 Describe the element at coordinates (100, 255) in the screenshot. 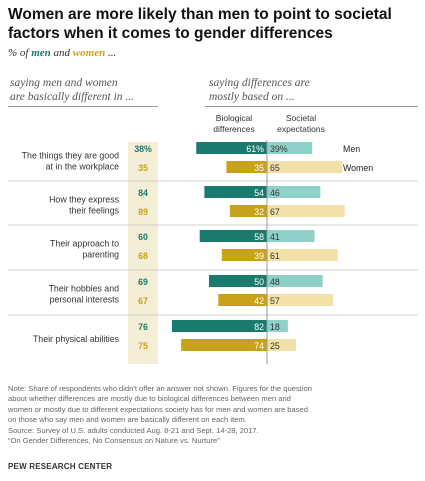

I see `category-label: parenting` at that location.